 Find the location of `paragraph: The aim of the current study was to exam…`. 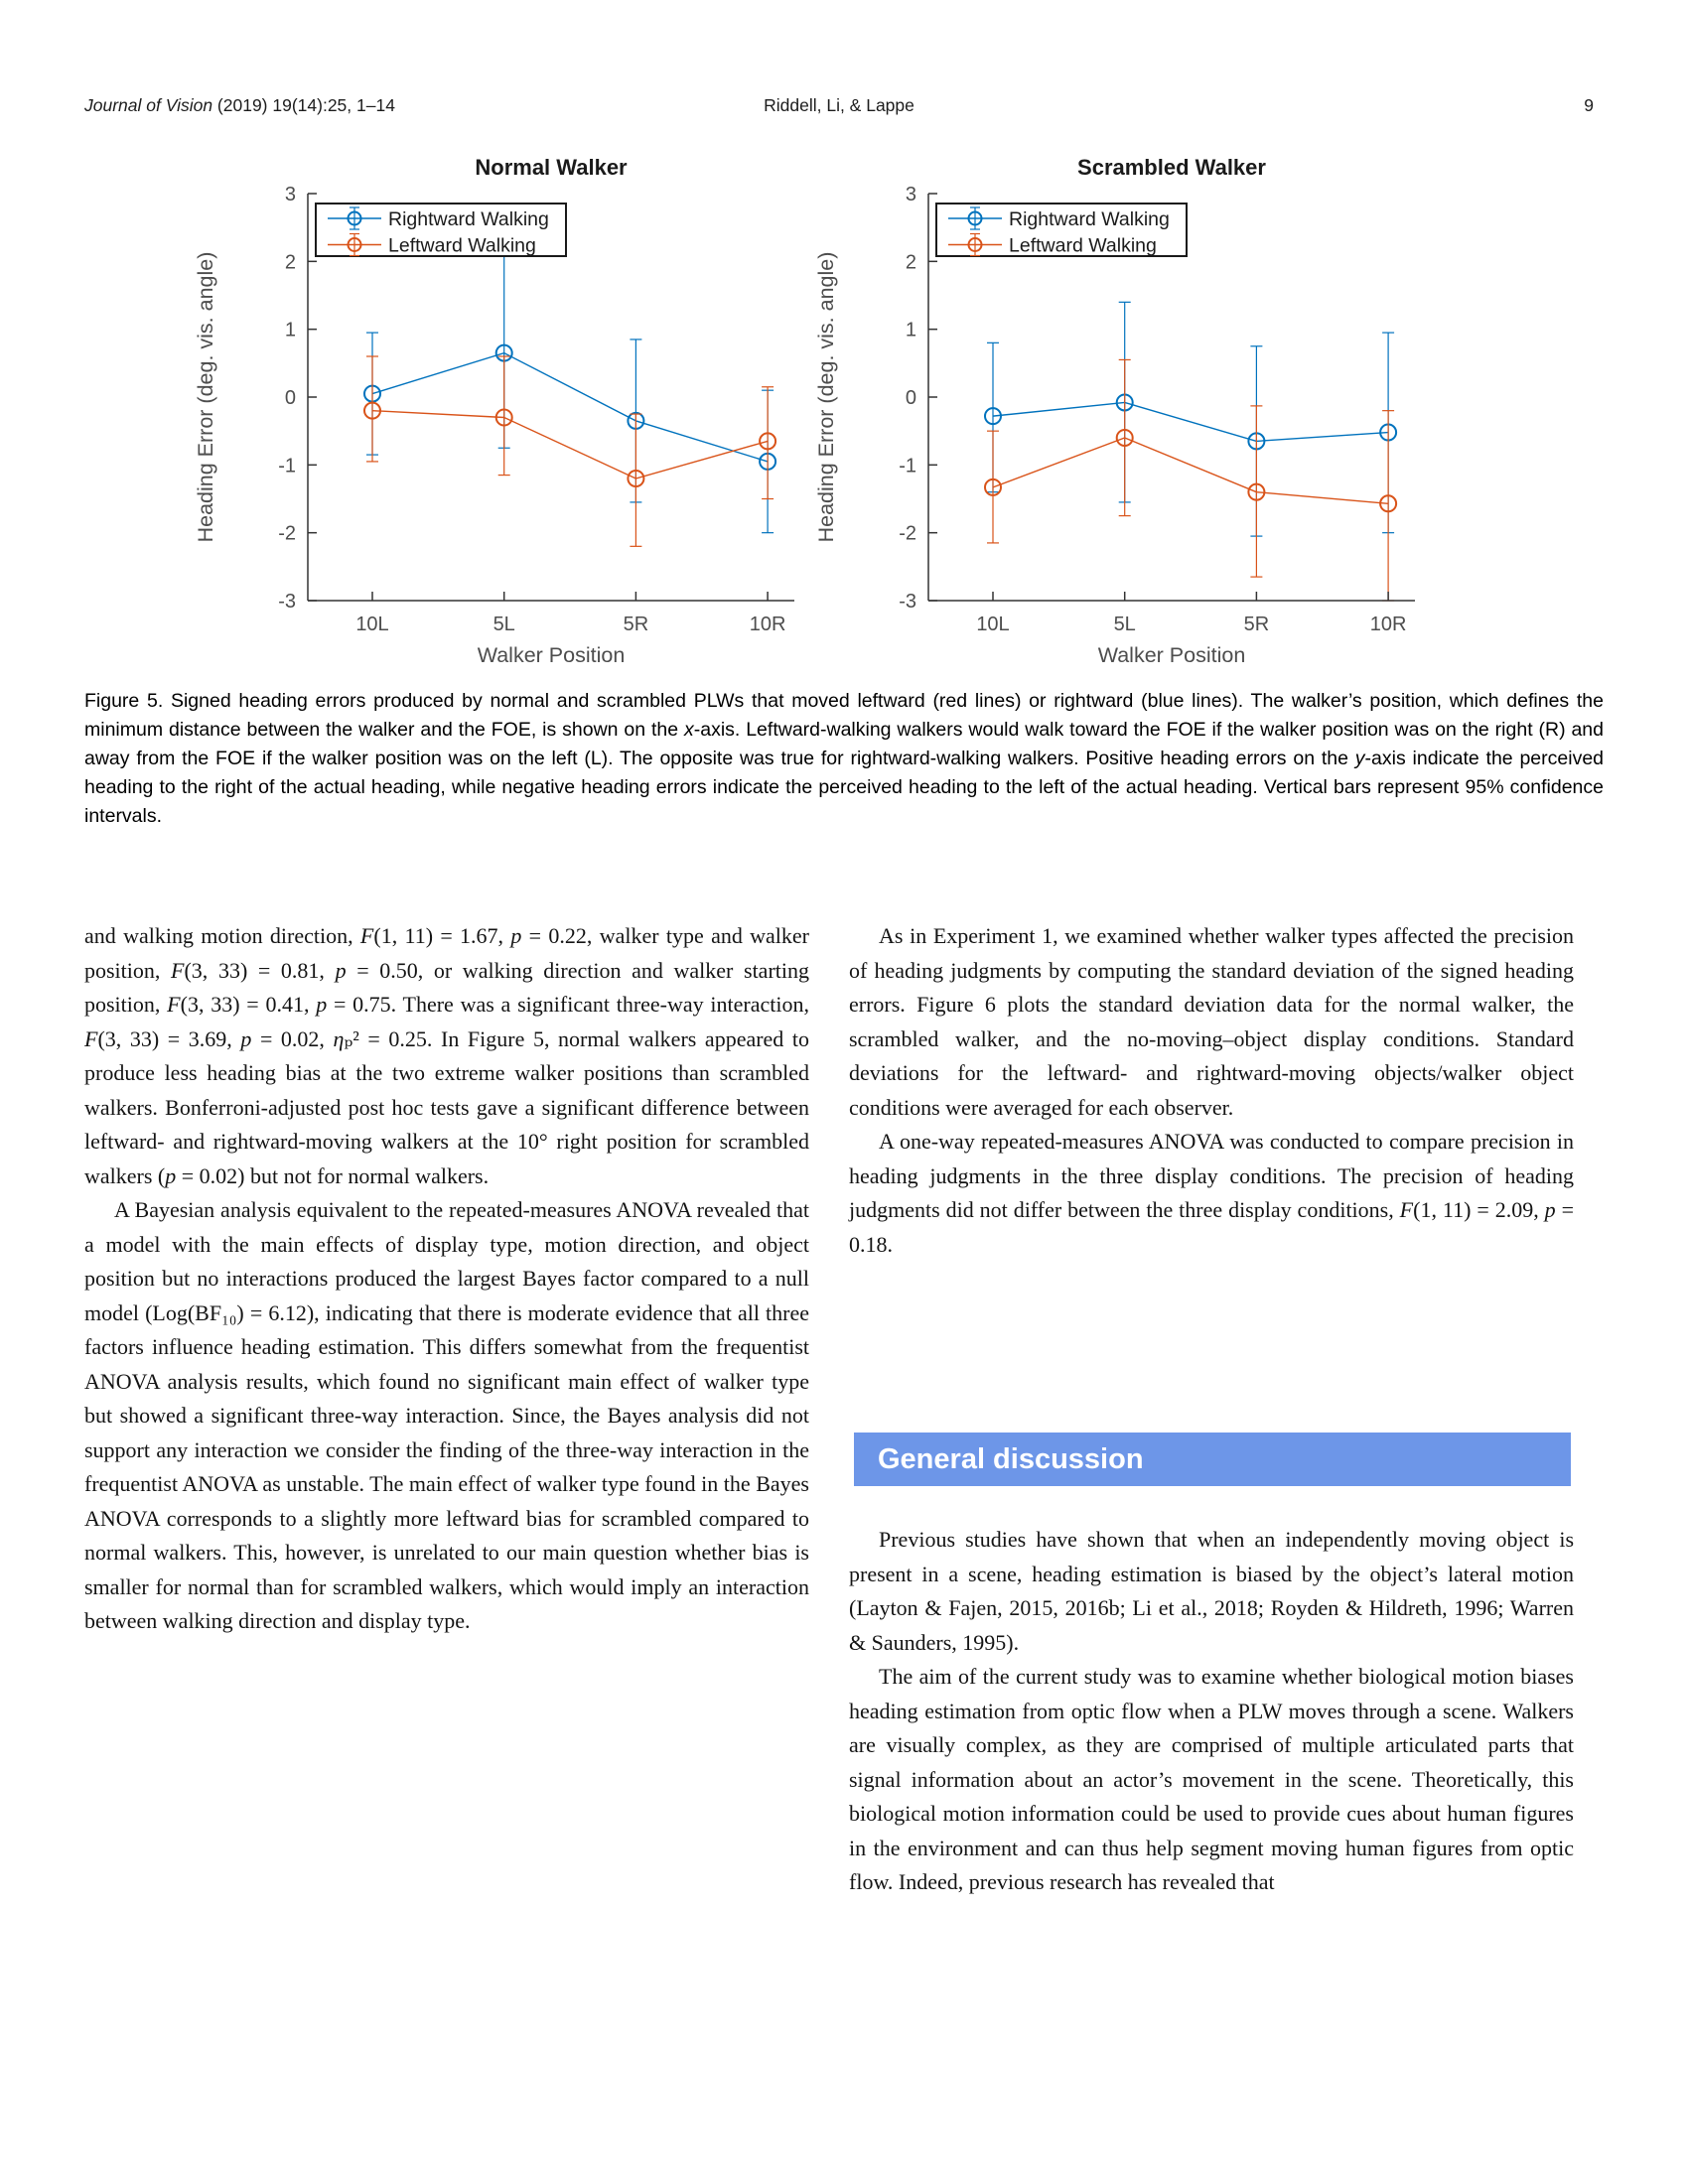

paragraph: The aim of the current study was to exam… is located at coordinates (1211, 1779).